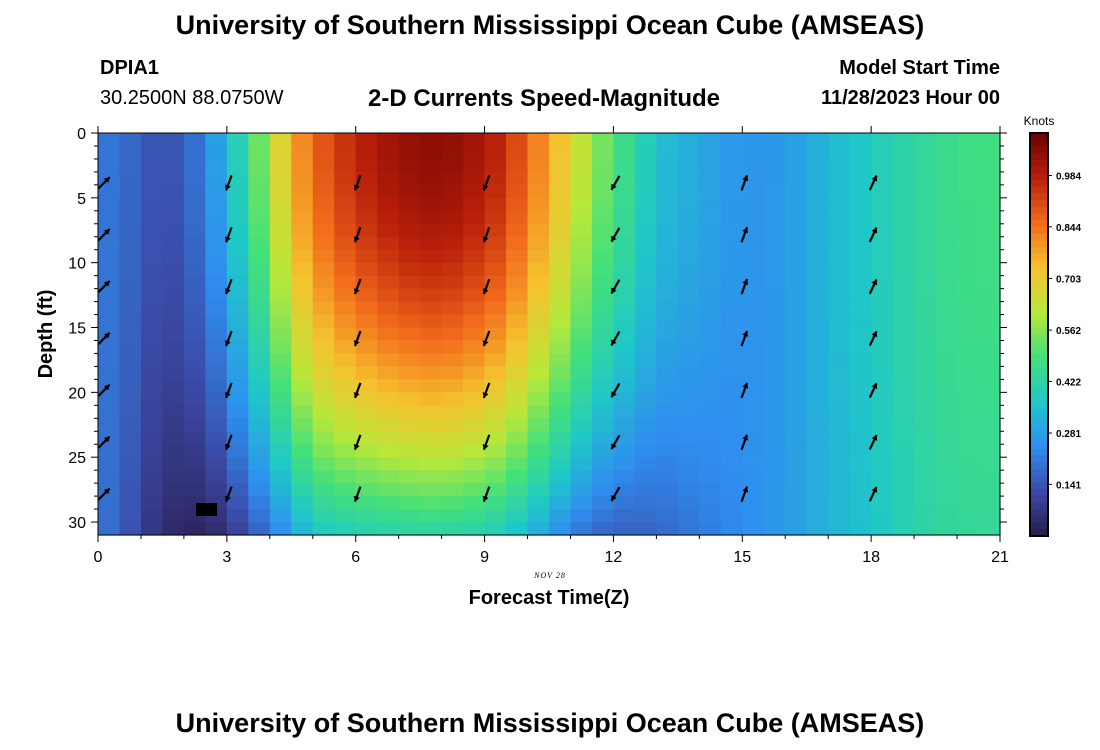 The width and height of the screenshot is (1100, 750). Describe the element at coordinates (614, 557) in the screenshot. I see `x-tick-label: 12` at that location.